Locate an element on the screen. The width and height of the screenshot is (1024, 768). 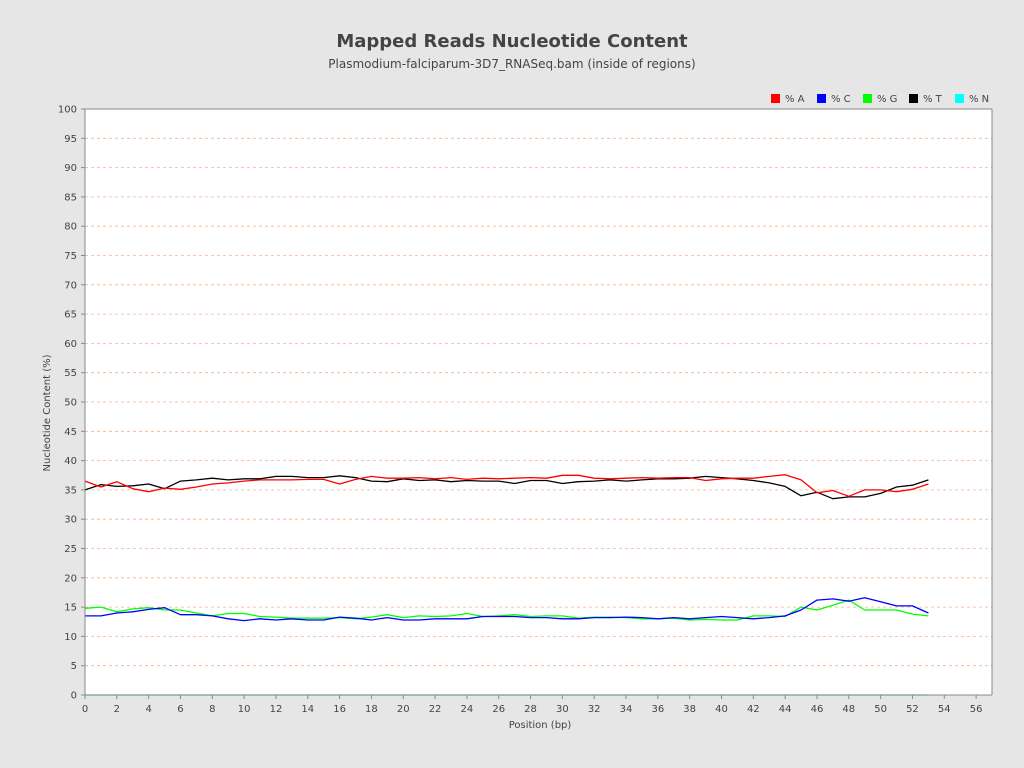
legend-label-n: % N is located at coordinates (979, 99).